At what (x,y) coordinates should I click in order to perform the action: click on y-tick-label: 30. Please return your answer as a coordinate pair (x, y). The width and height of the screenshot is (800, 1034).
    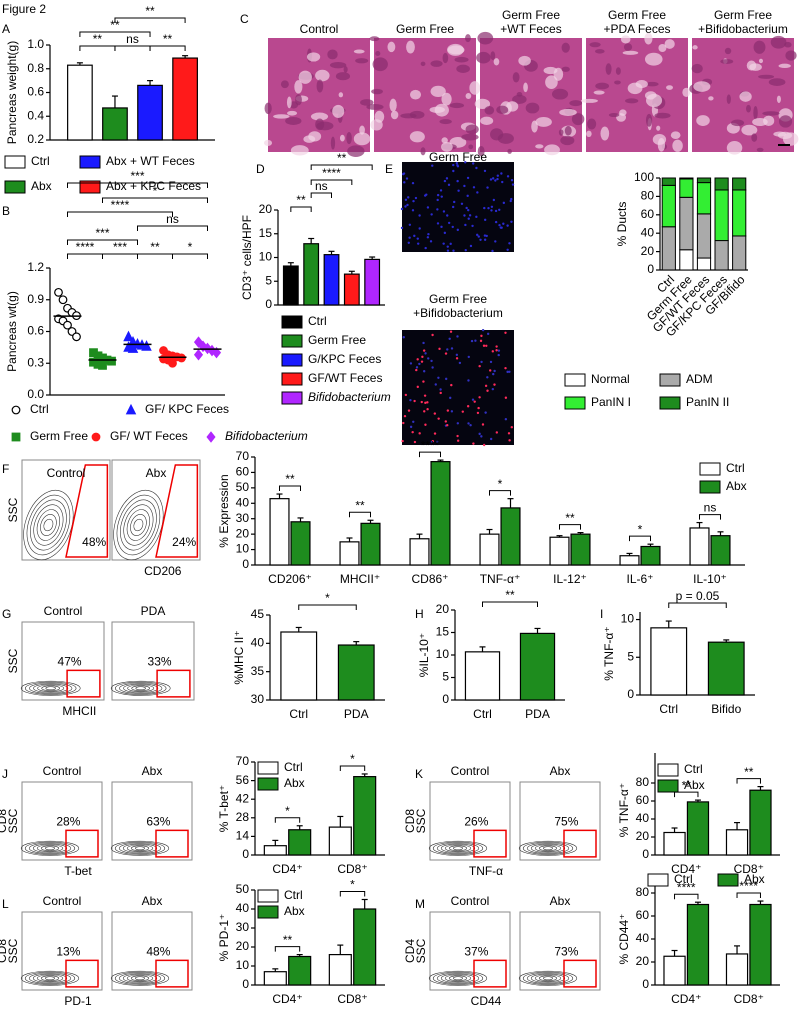
    Looking at the image, I should click on (243, 927).